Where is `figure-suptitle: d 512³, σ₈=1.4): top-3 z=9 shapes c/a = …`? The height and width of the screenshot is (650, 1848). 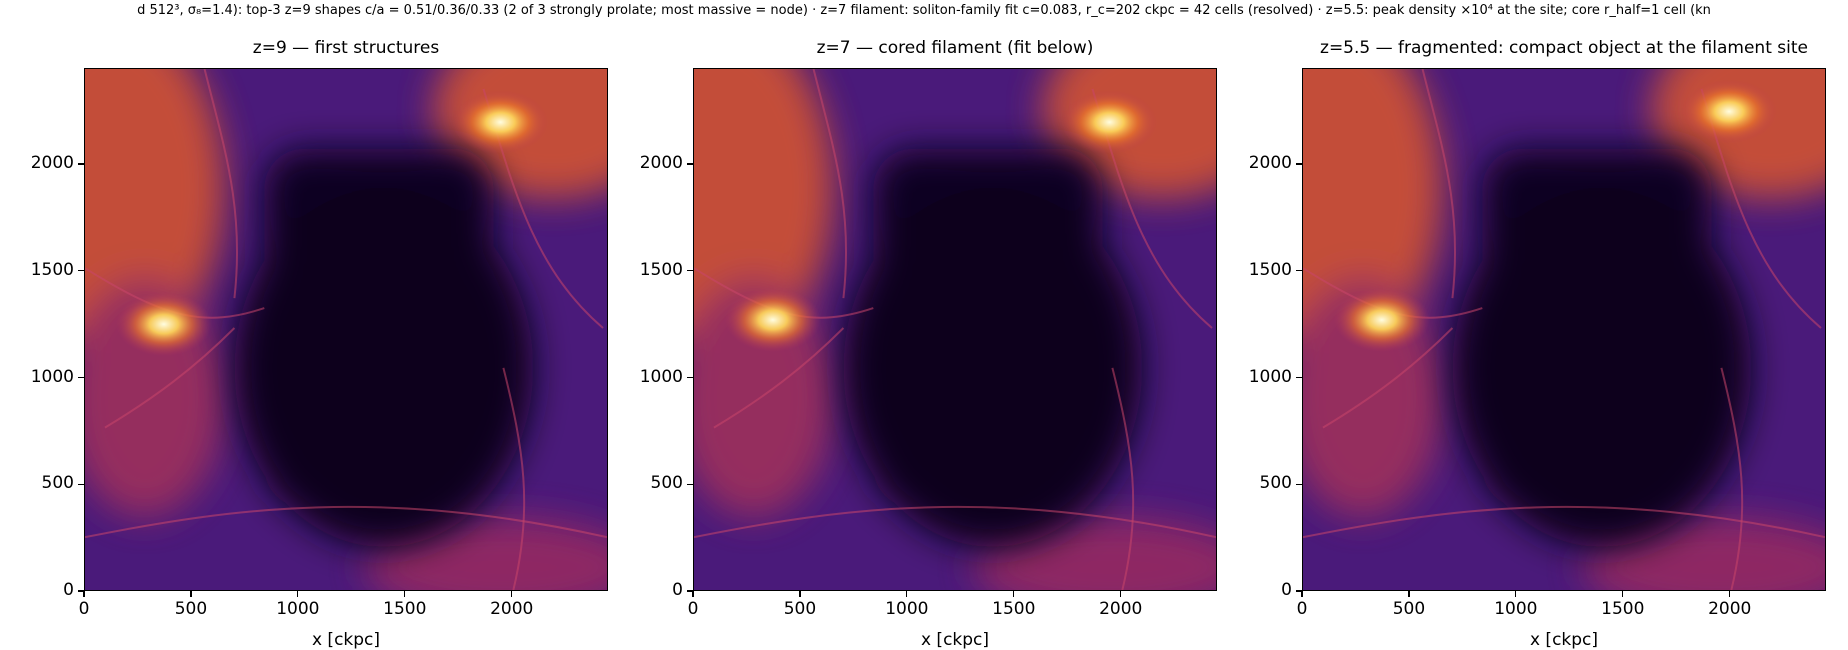
figure-suptitle: d 512³, σ₈=1.4): top-3 z=9 shapes c/a = … is located at coordinates (924, 10).